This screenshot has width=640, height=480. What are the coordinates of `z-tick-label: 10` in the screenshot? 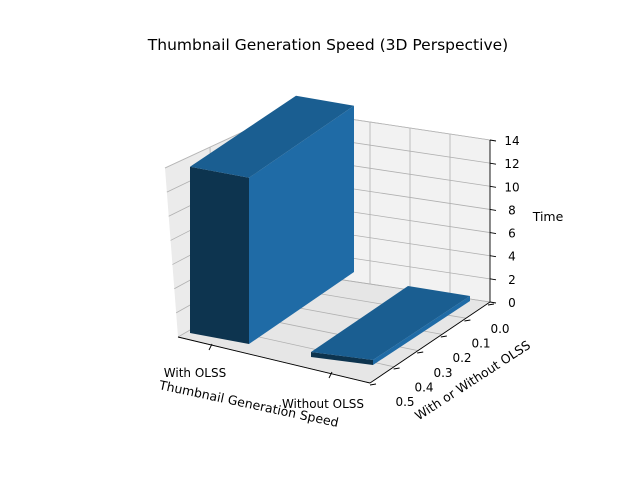 It's located at (511, 187).